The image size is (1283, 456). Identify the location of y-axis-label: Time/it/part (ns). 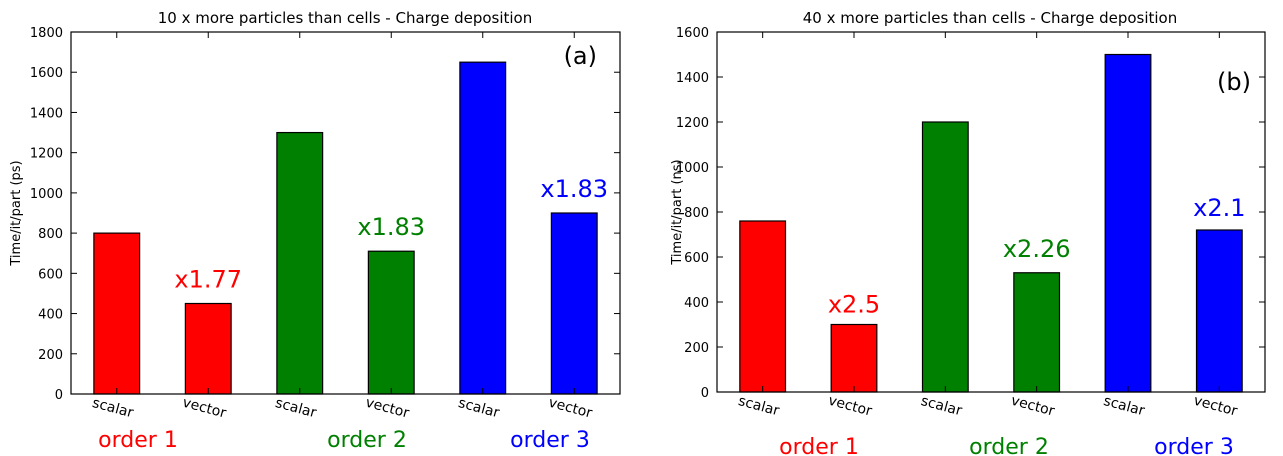
(677, 212).